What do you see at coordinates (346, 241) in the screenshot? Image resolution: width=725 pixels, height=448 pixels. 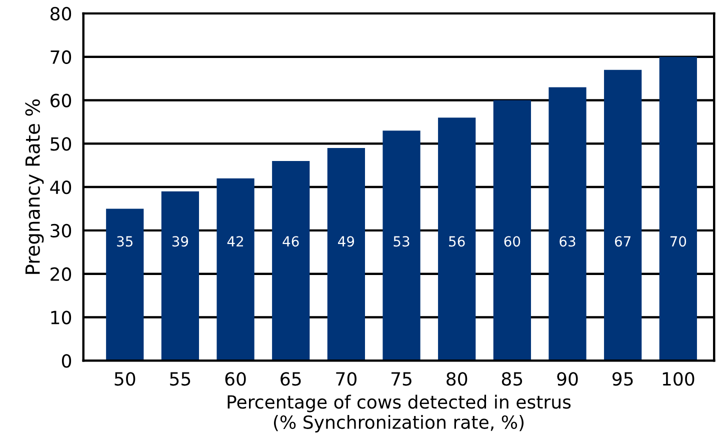 I see `data-label: 49` at bounding box center [346, 241].